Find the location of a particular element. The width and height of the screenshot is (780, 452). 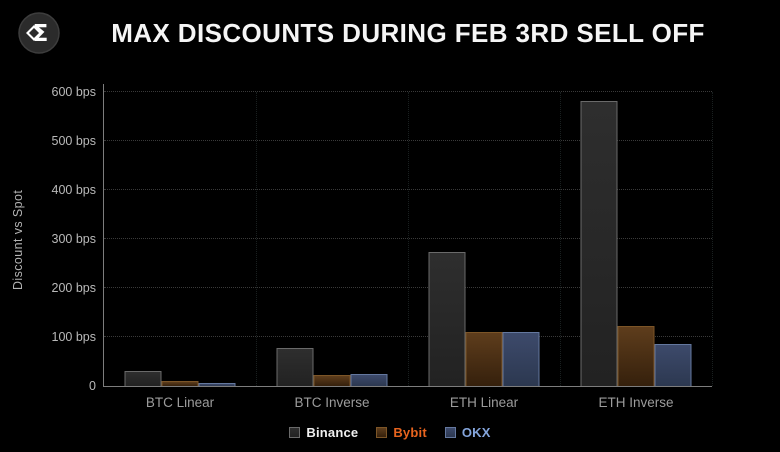

bar-binance-btc-linear is located at coordinates (143, 378).